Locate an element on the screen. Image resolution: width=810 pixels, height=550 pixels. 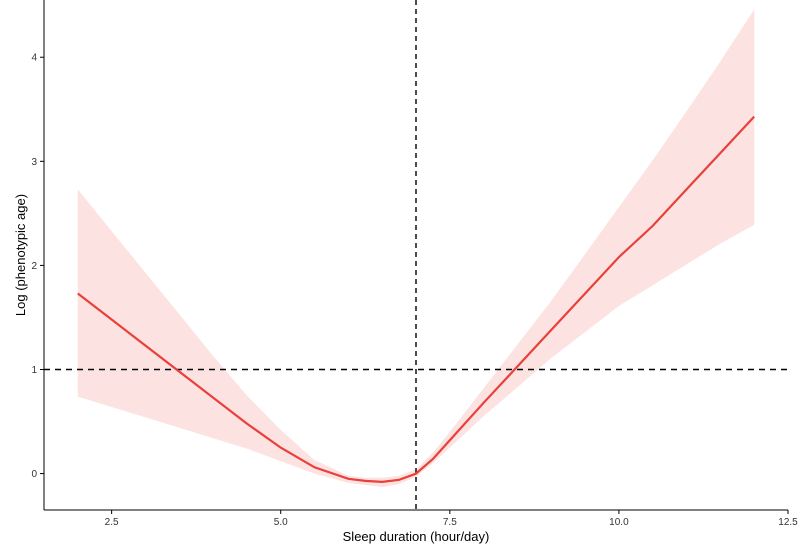
y-axis-title: Log (phenotypic age) is located at coordinates (20, 255).